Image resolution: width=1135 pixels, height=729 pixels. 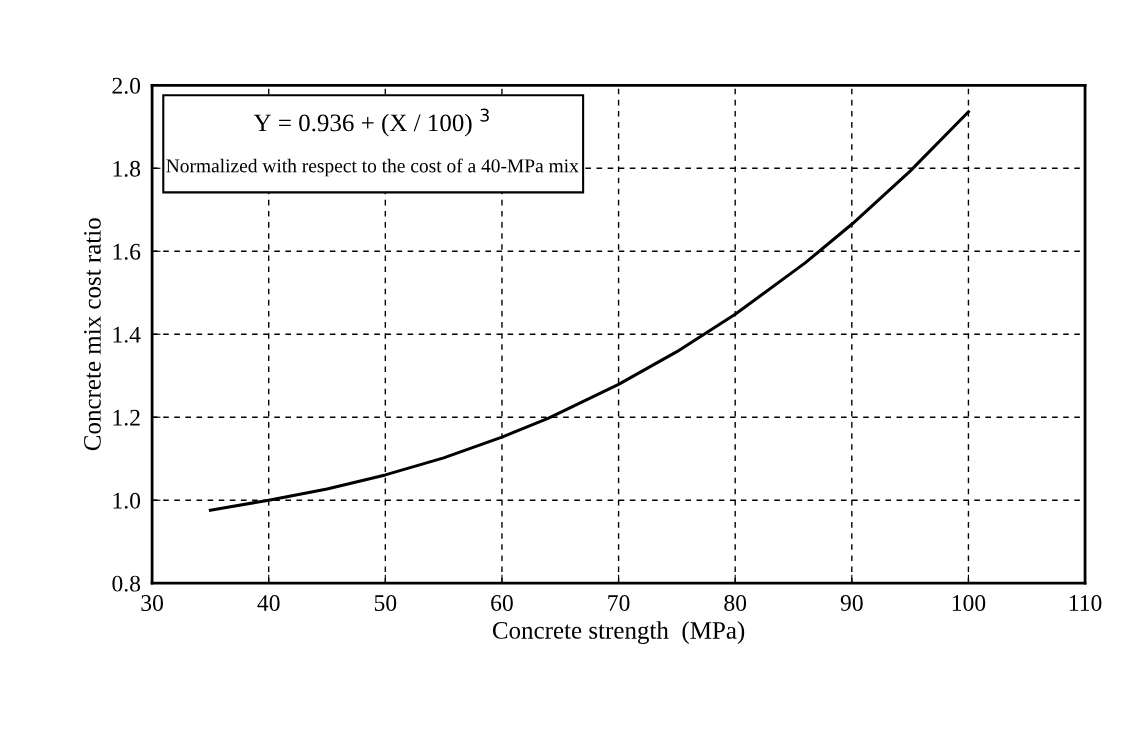 I want to click on y-tick-label: 1.8, so click(x=127, y=168).